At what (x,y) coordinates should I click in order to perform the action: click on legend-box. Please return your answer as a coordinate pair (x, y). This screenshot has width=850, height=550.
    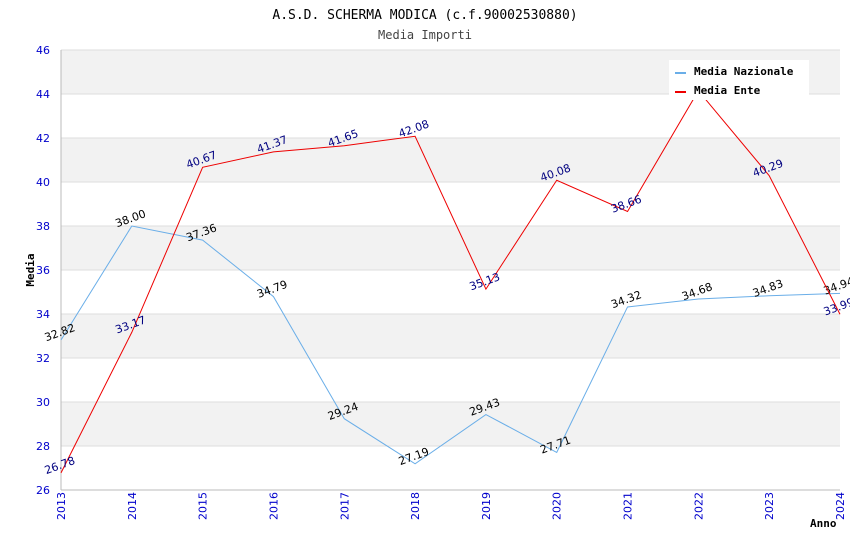
    Looking at the image, I should click on (739, 80).